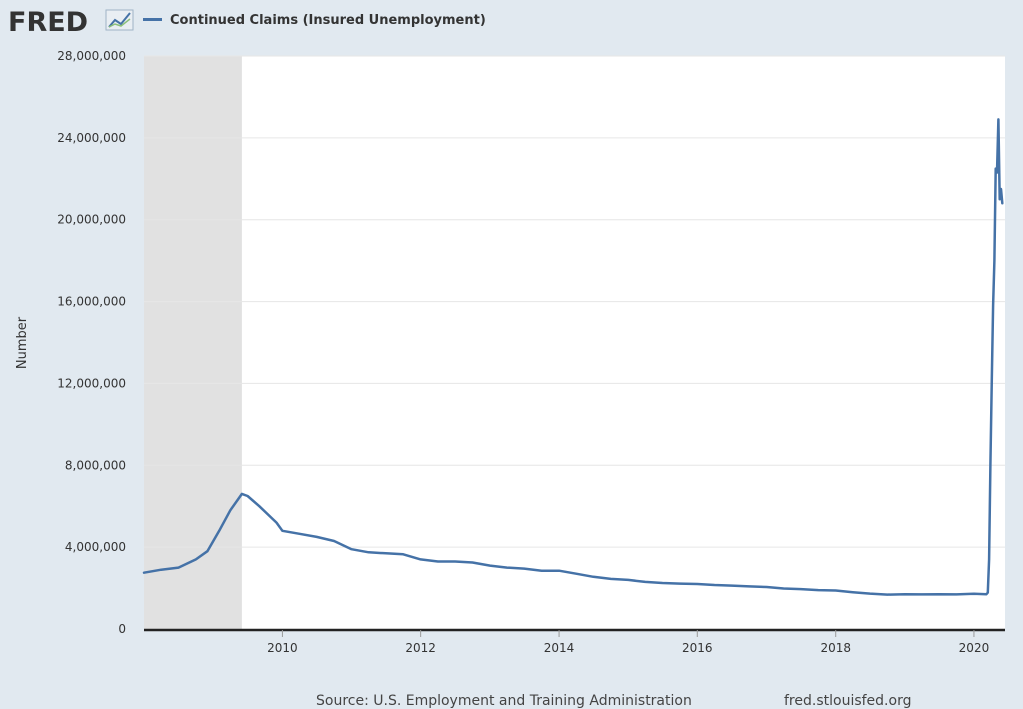  Describe the element at coordinates (835, 648) in the screenshot. I see `x-tick-label: 2018` at that location.